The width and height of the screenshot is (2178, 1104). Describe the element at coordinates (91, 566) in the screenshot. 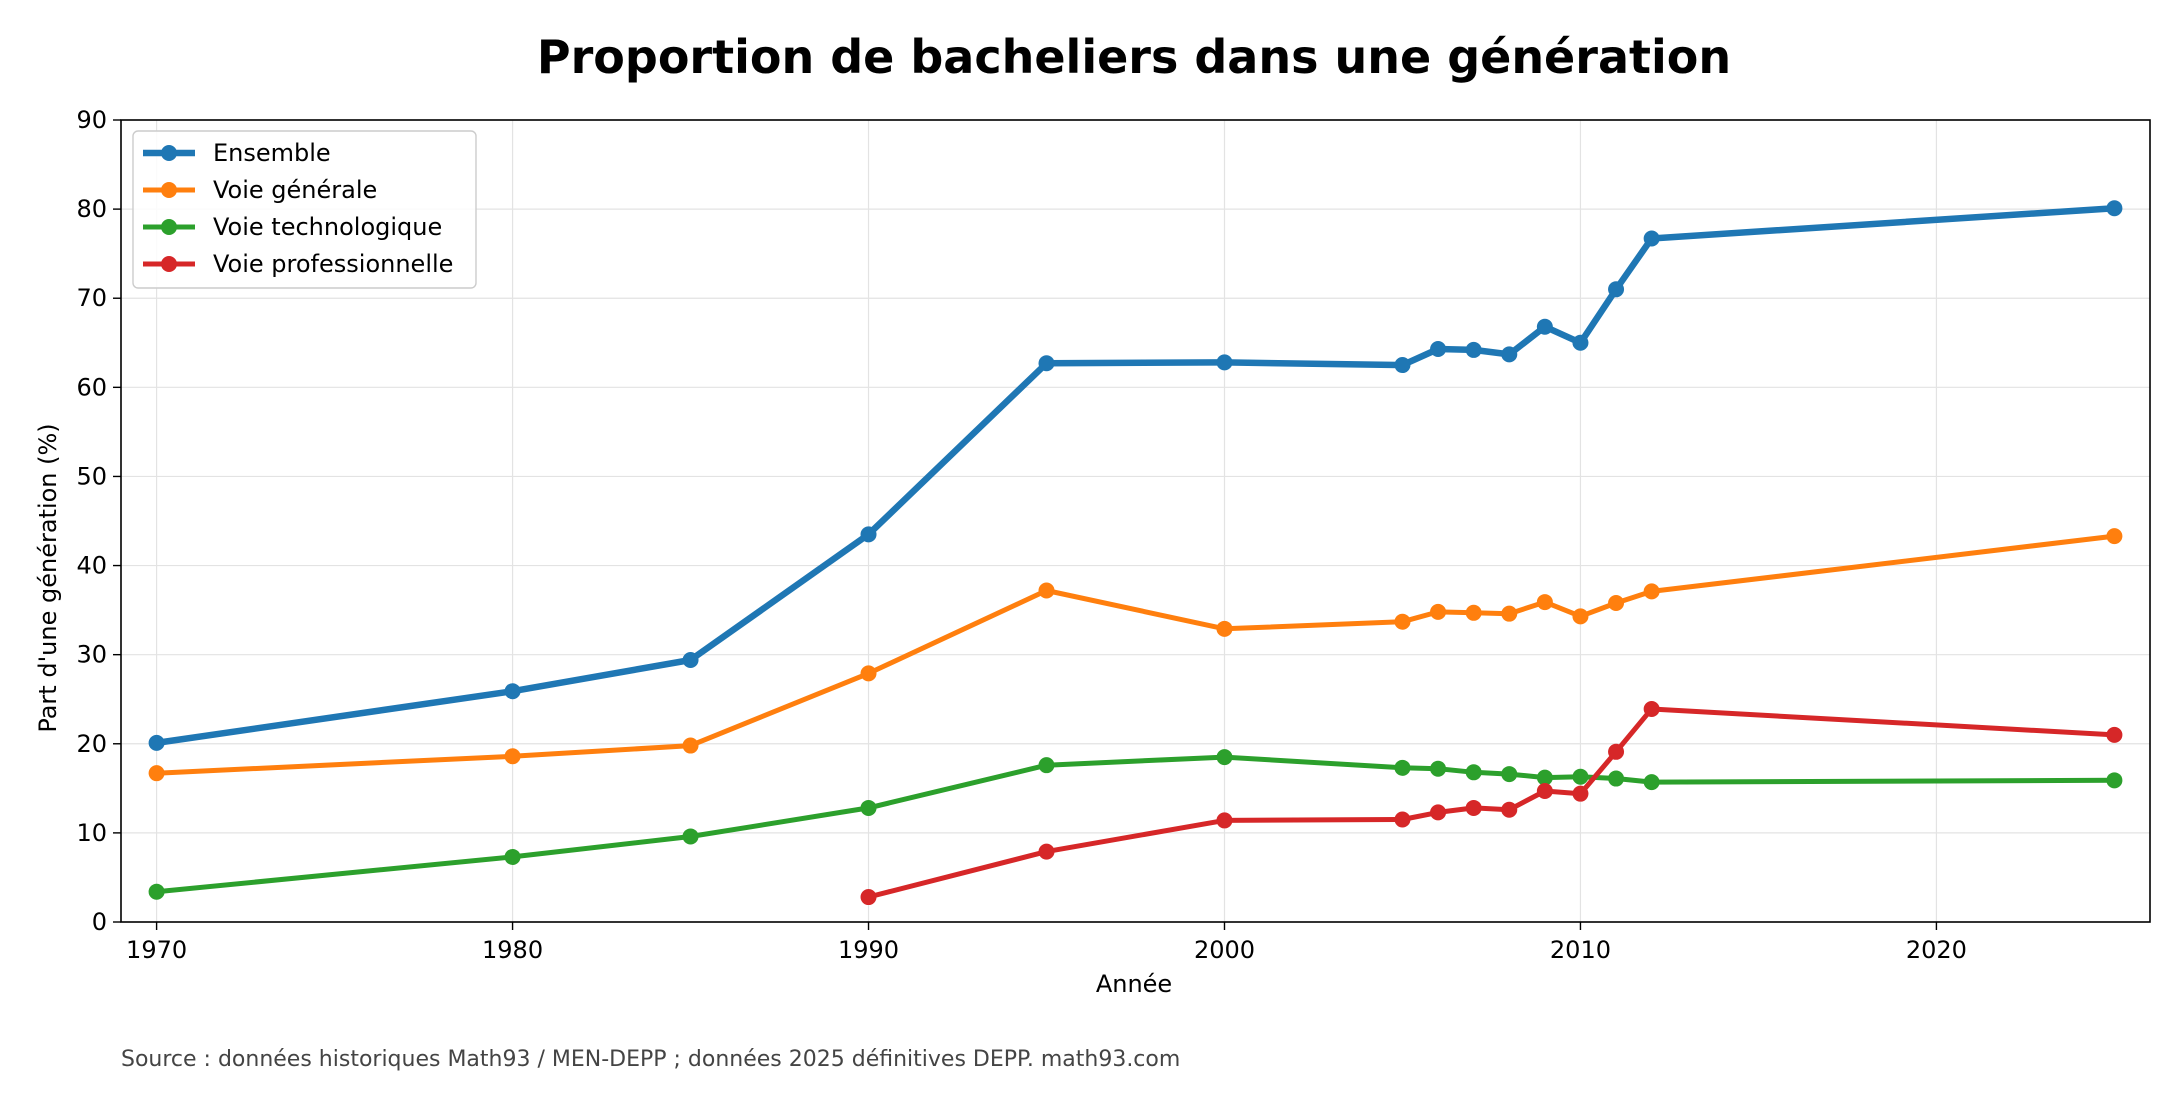

I see `y-tick-label: 40` at that location.